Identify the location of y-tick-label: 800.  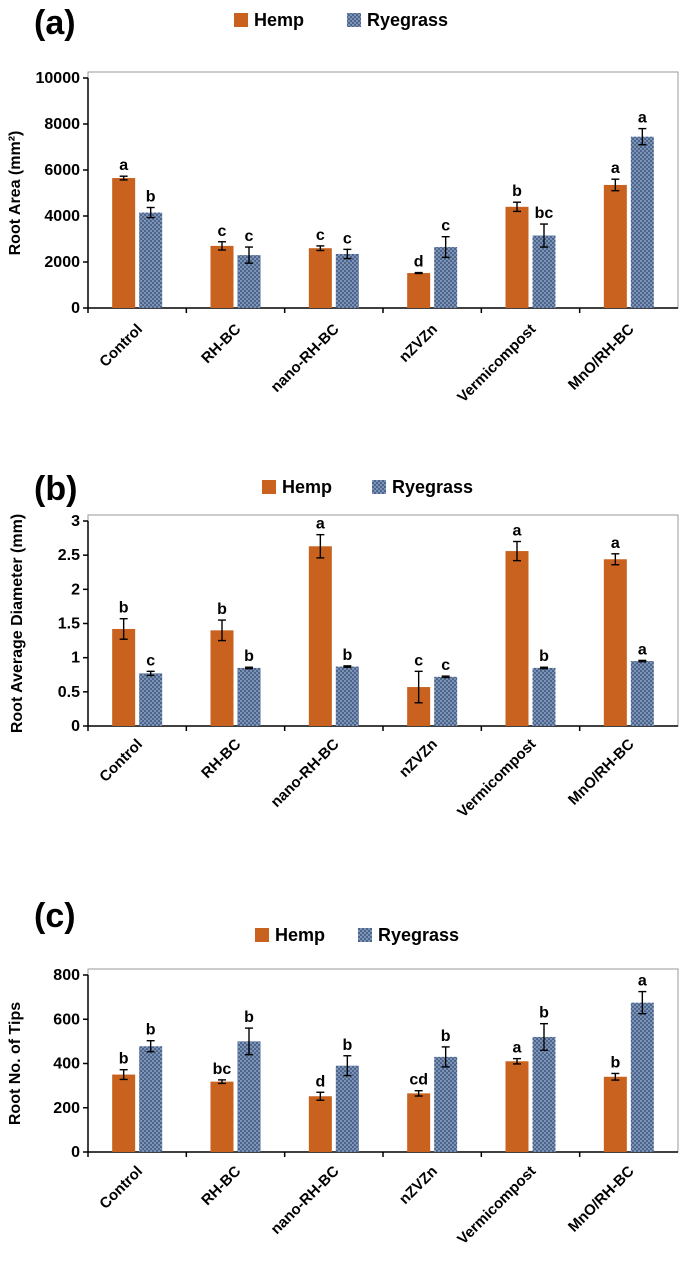
(66, 975).